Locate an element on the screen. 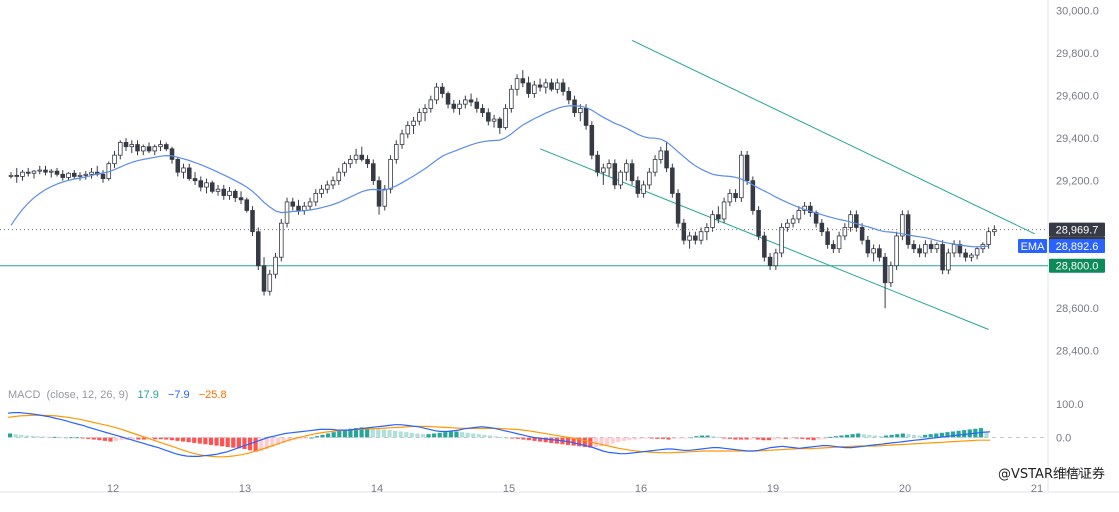  macd-signal-value: −25.8 is located at coordinates (213, 395).